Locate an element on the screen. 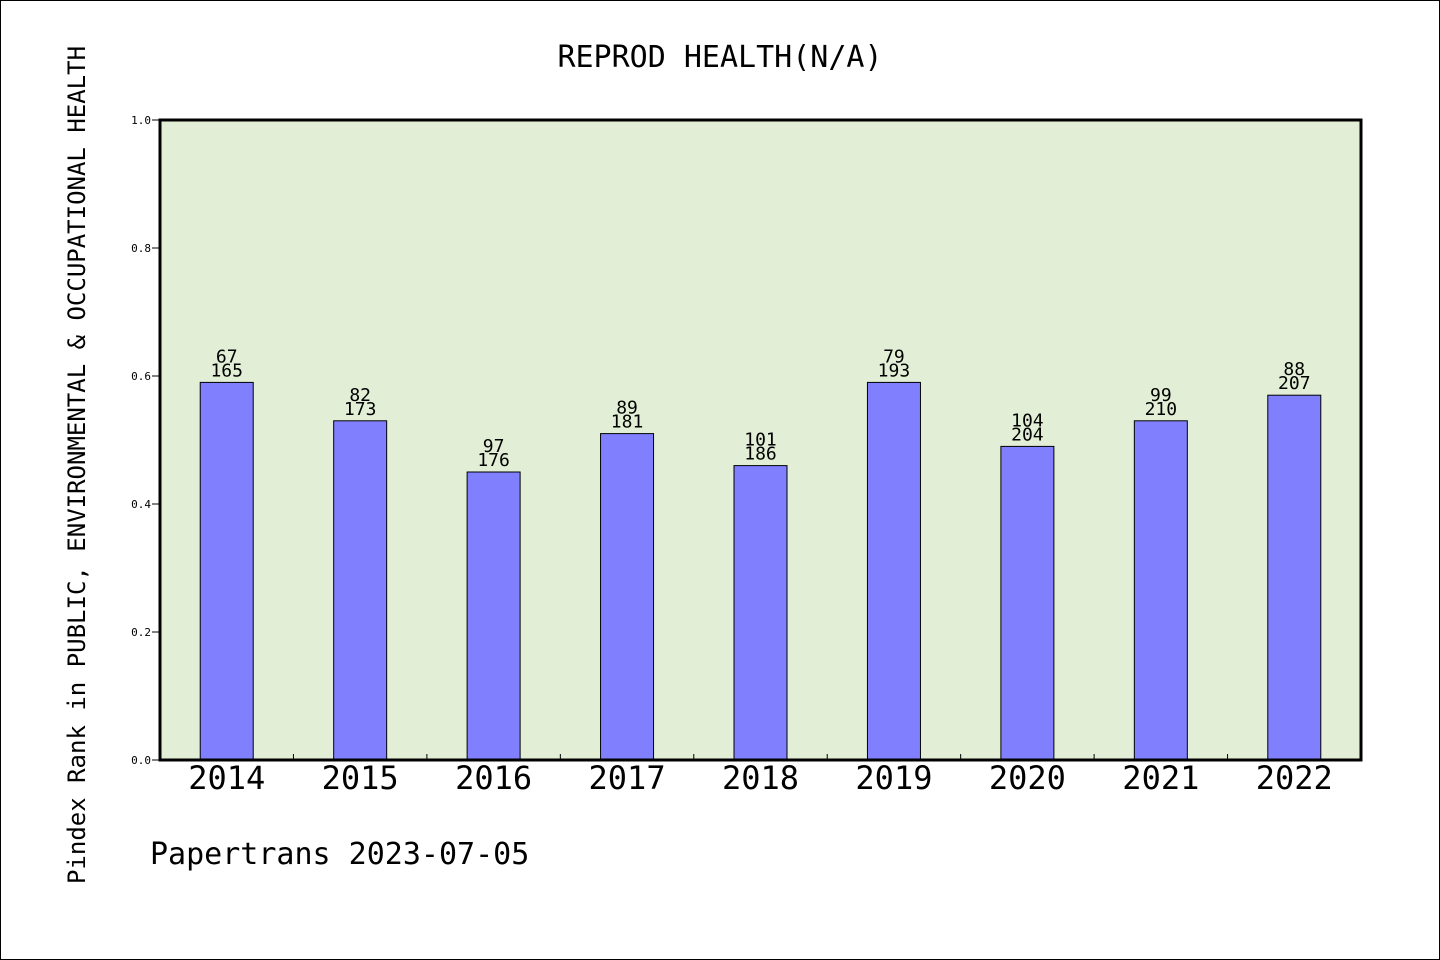 The height and width of the screenshot is (960, 1440). bar-label-top: 99 is located at coordinates (1161, 395).